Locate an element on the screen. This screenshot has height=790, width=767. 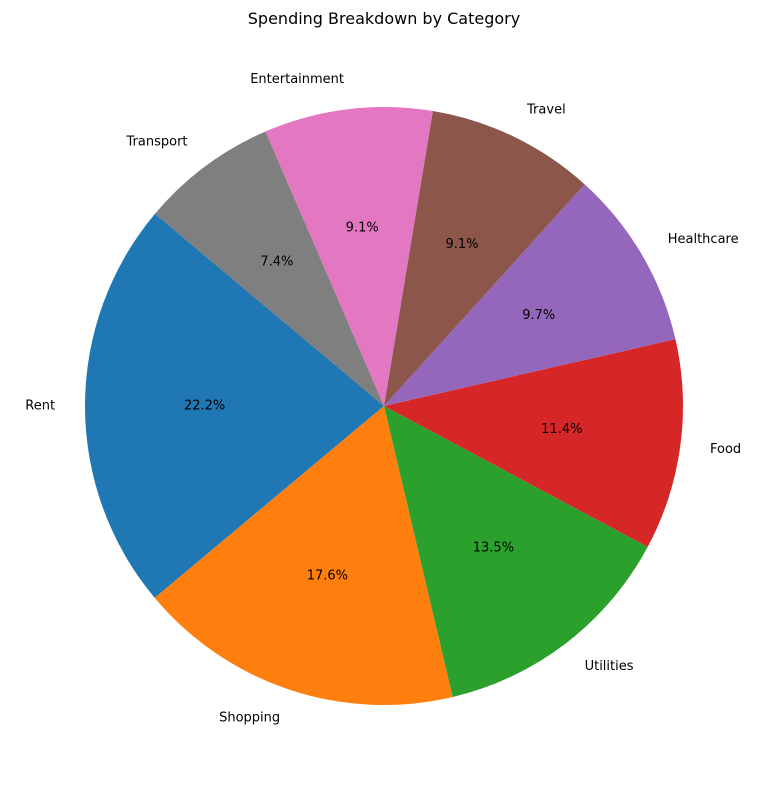
category-label-transport: Transport is located at coordinates (157, 142).